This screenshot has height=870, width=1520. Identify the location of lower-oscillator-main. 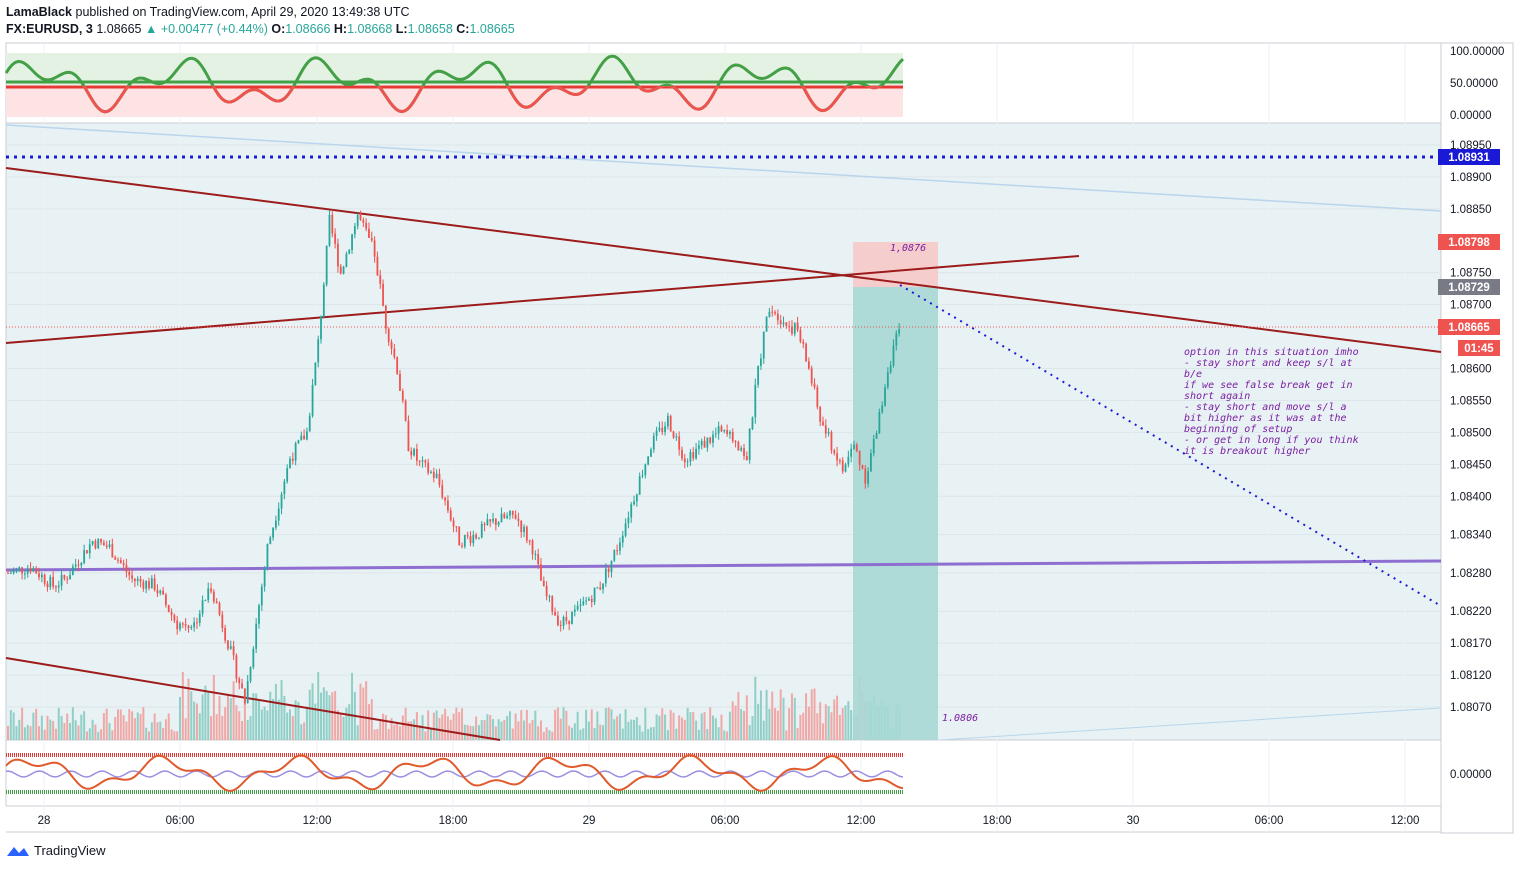
(454, 773).